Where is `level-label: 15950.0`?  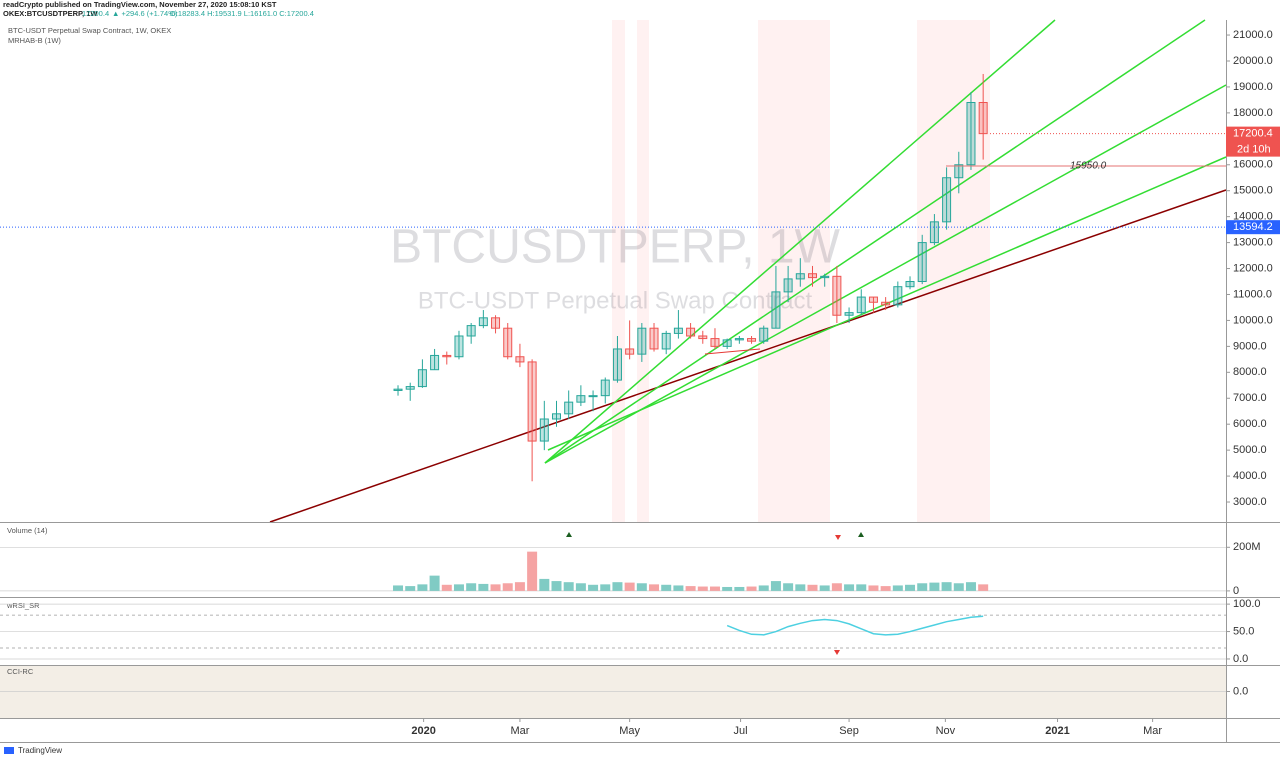
level-label: 15950.0 is located at coordinates (1088, 166).